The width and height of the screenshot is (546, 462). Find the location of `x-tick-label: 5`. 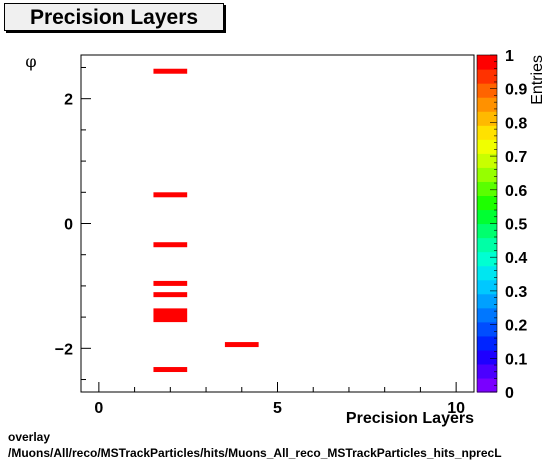

x-tick-label: 5 is located at coordinates (277, 408).